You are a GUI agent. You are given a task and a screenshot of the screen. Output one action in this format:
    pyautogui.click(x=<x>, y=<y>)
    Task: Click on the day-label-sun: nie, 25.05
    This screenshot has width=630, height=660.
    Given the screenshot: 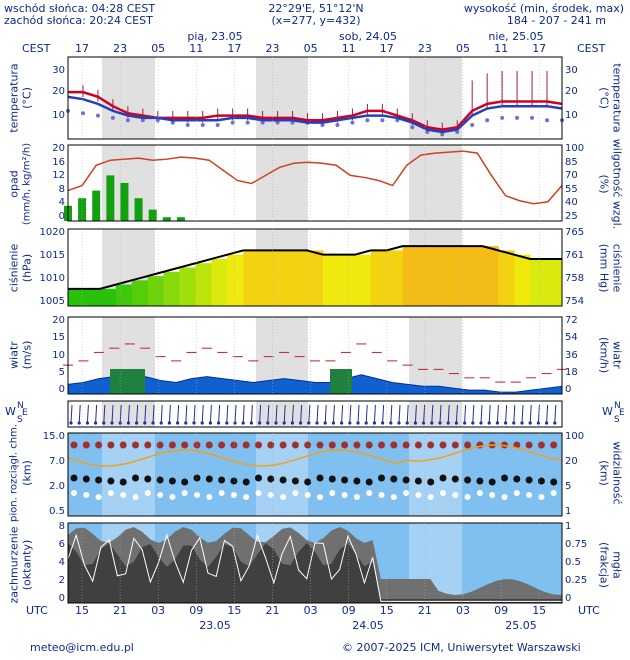 What is the action you would take?
    pyautogui.click(x=516, y=36)
    